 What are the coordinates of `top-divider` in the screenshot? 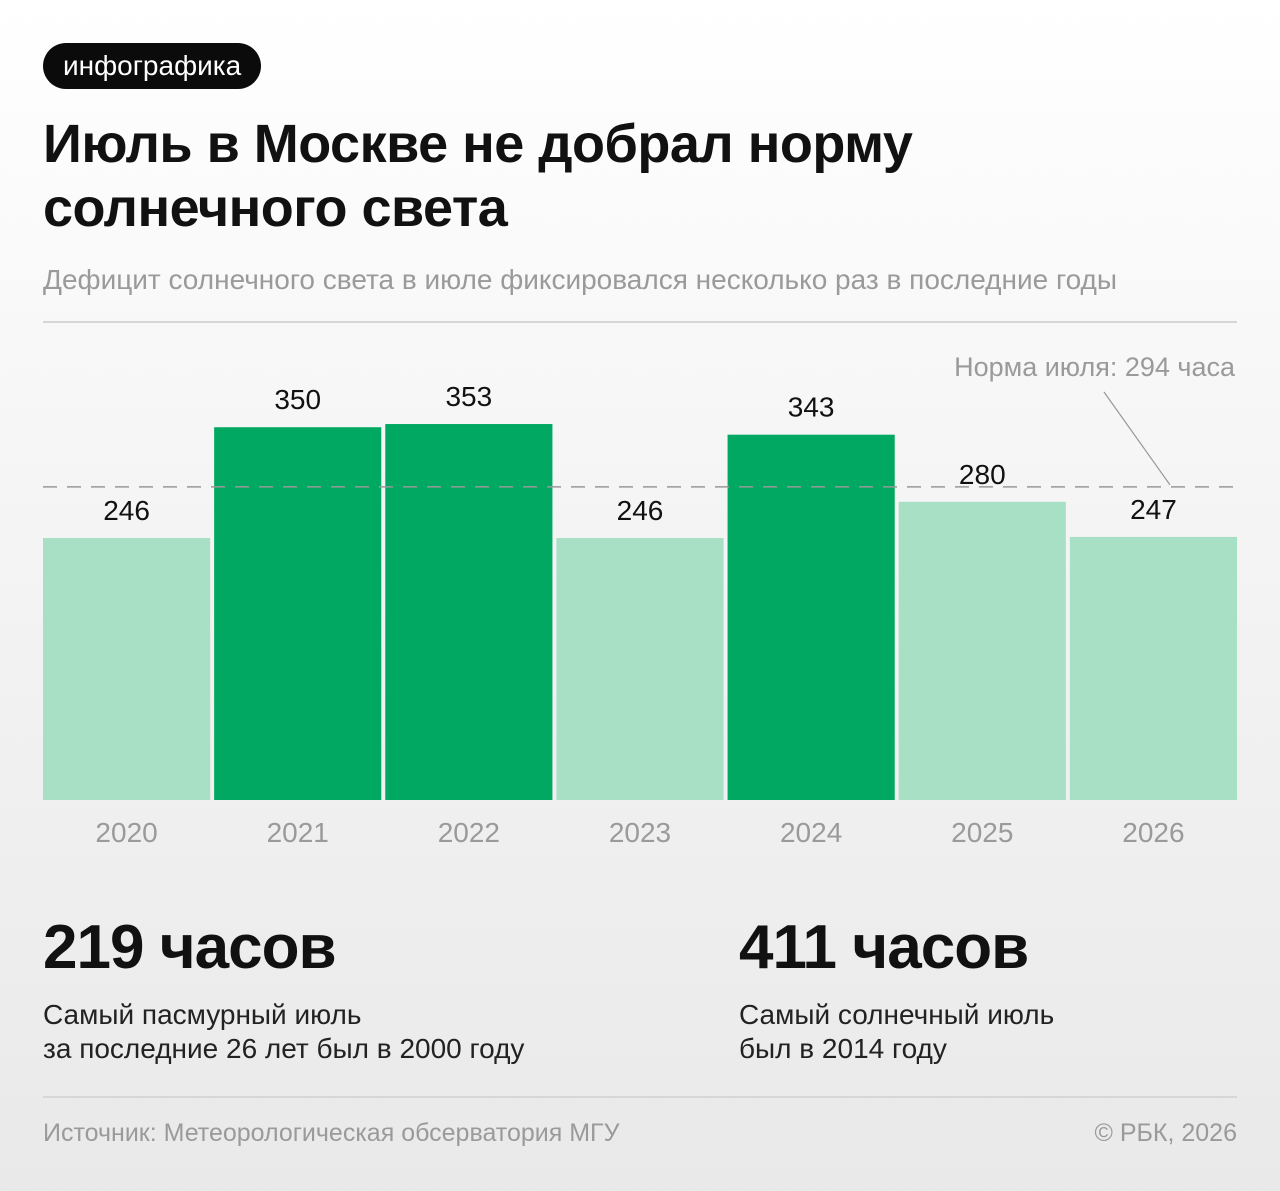 It's located at (640, 322).